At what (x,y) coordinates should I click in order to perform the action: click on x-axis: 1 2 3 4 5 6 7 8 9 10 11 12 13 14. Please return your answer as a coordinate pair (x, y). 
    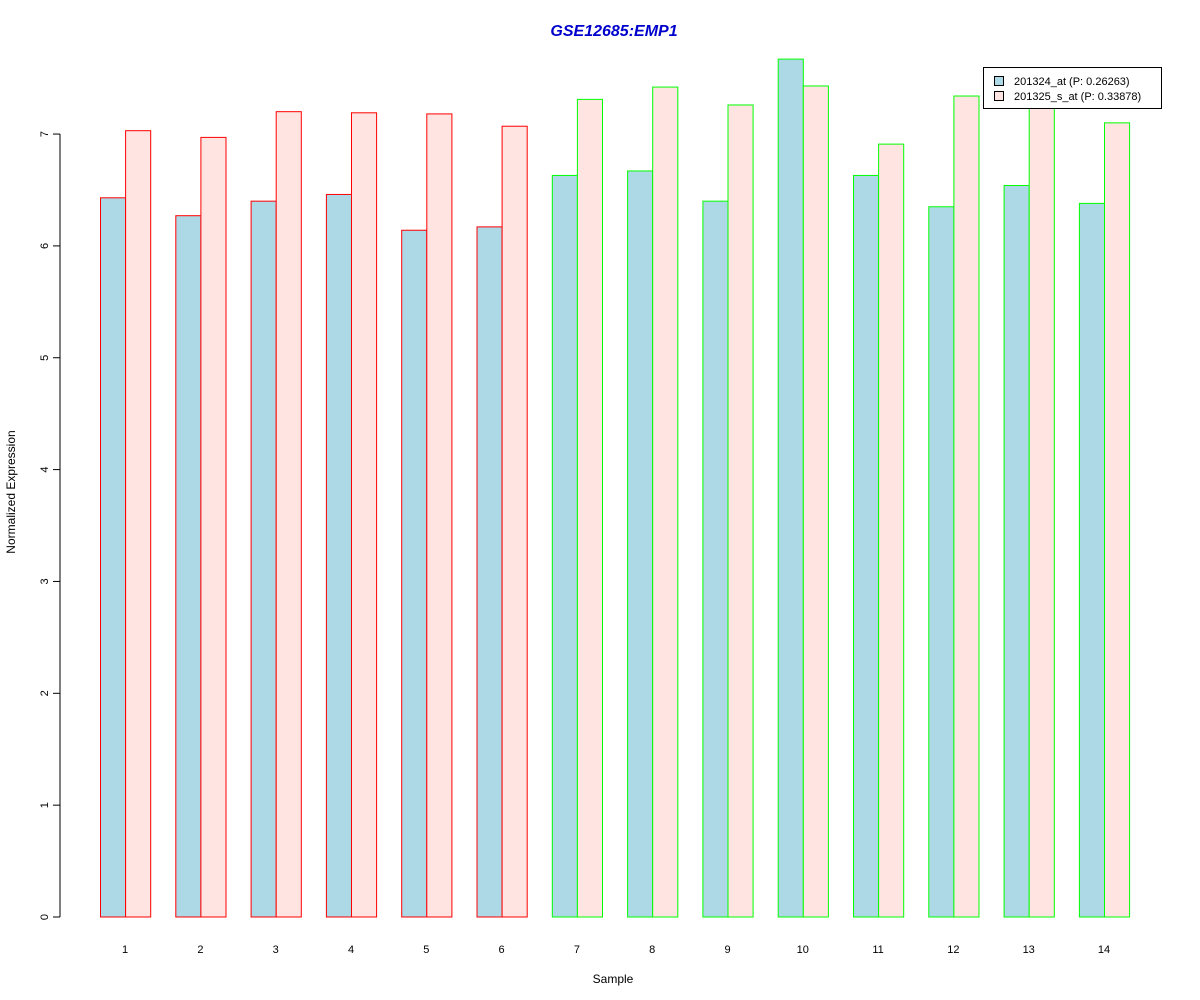
    Looking at the image, I should click on (616, 950).